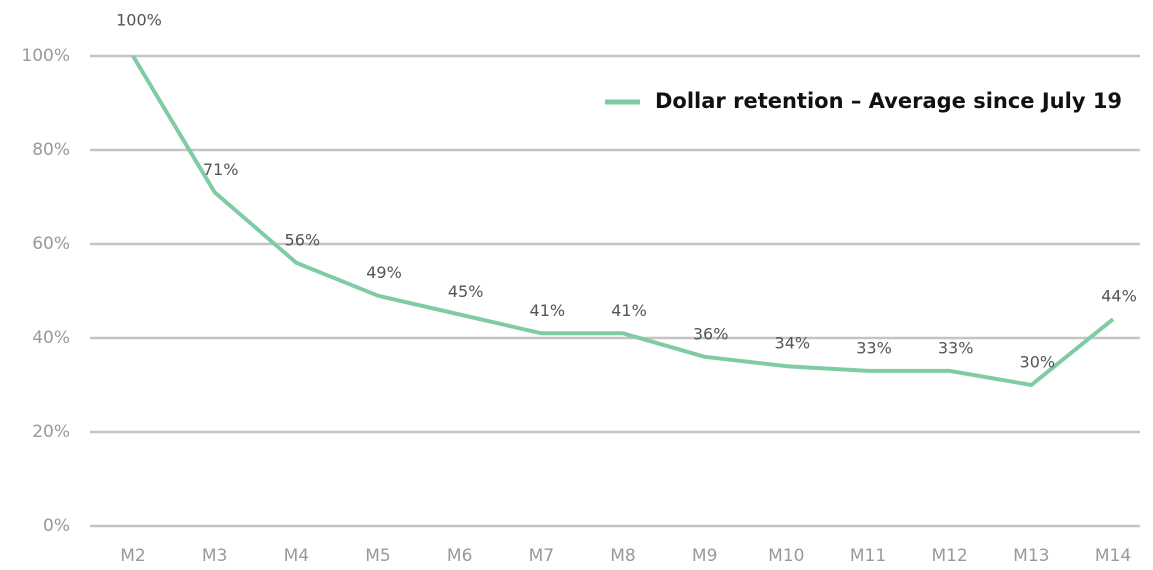  I want to click on data-label: 44%, so click(1119, 296).